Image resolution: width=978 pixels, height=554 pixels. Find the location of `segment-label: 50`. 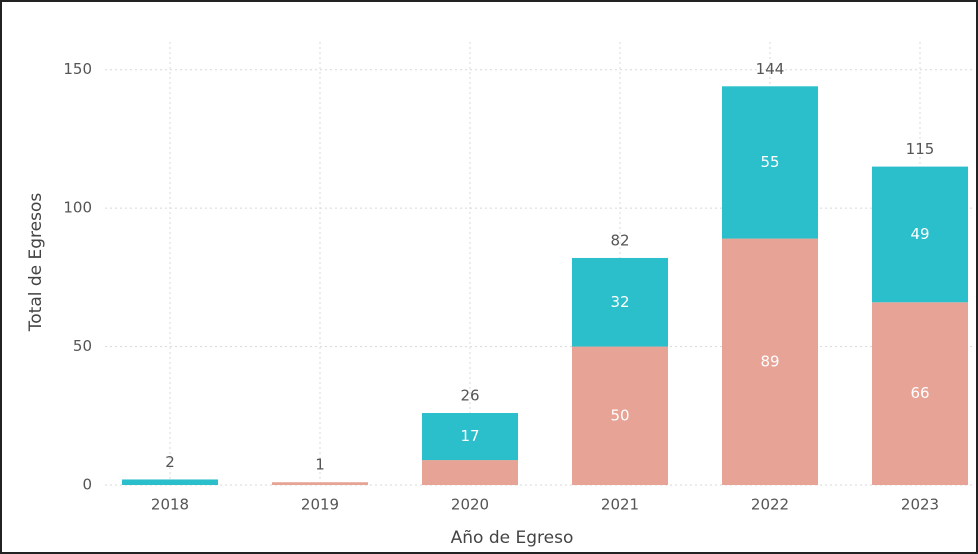

segment-label: 50 is located at coordinates (619, 415).